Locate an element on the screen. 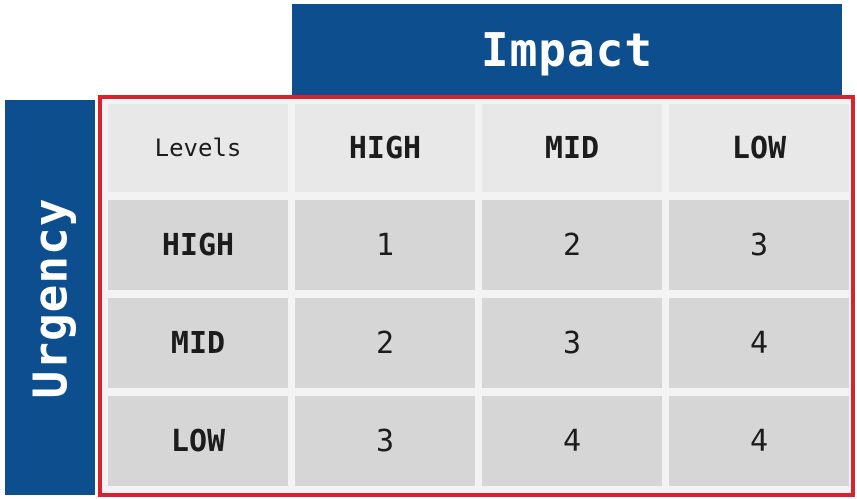 The width and height of the screenshot is (857, 499). impact-axis-header: Impact is located at coordinates (567, 50).